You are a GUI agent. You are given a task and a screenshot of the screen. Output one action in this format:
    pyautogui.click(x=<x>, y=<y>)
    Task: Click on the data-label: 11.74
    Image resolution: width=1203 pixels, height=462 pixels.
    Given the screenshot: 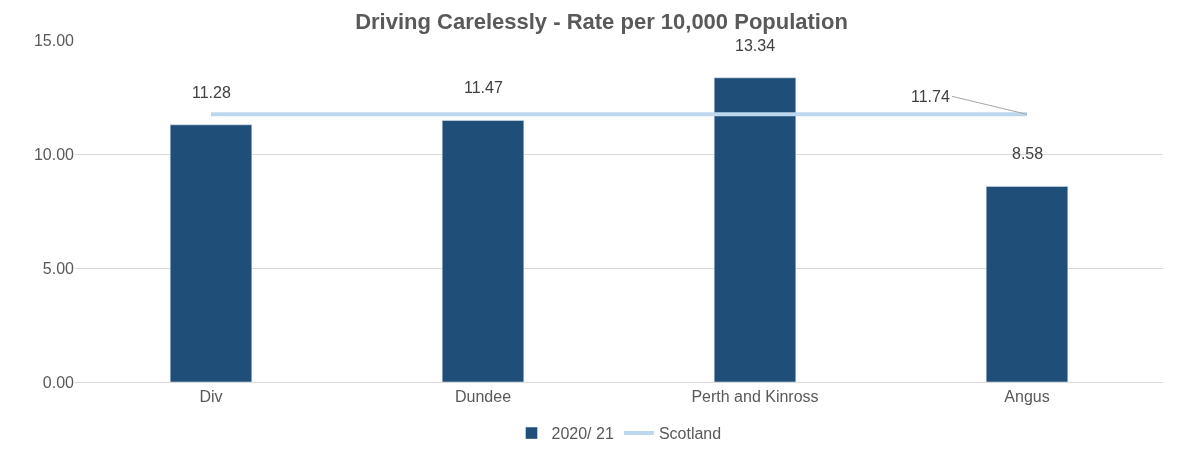 What is the action you would take?
    pyautogui.click(x=930, y=96)
    